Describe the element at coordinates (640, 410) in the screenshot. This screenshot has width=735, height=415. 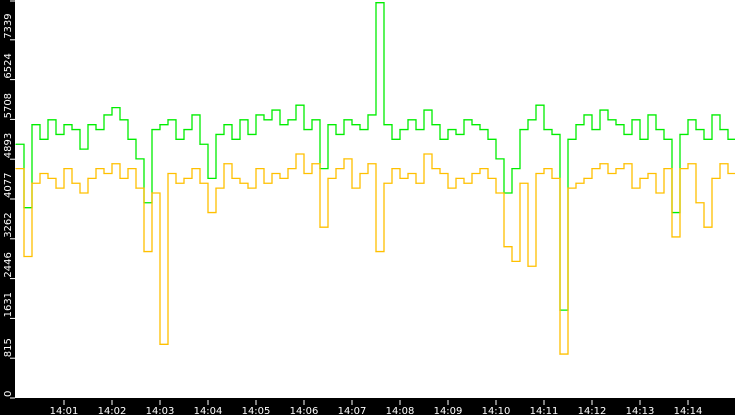
I see `x-tick-label: 14:13` at that location.